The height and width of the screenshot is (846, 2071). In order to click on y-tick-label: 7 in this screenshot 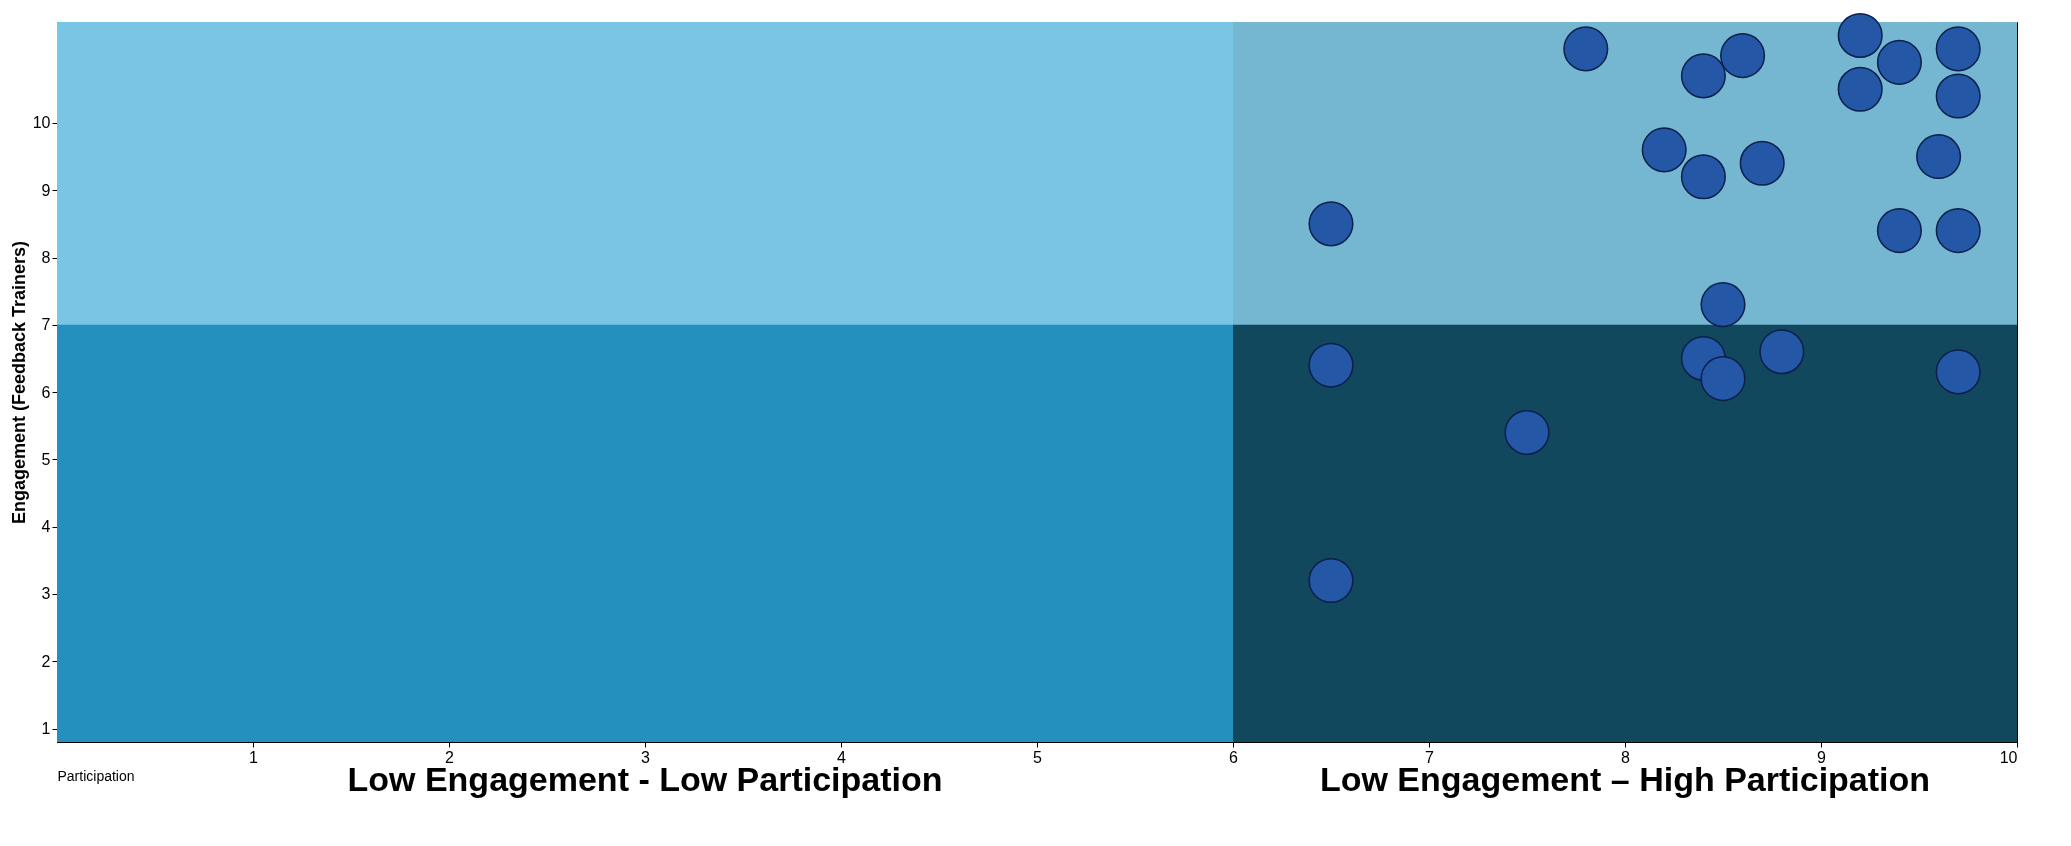, I will do `click(46, 325)`.